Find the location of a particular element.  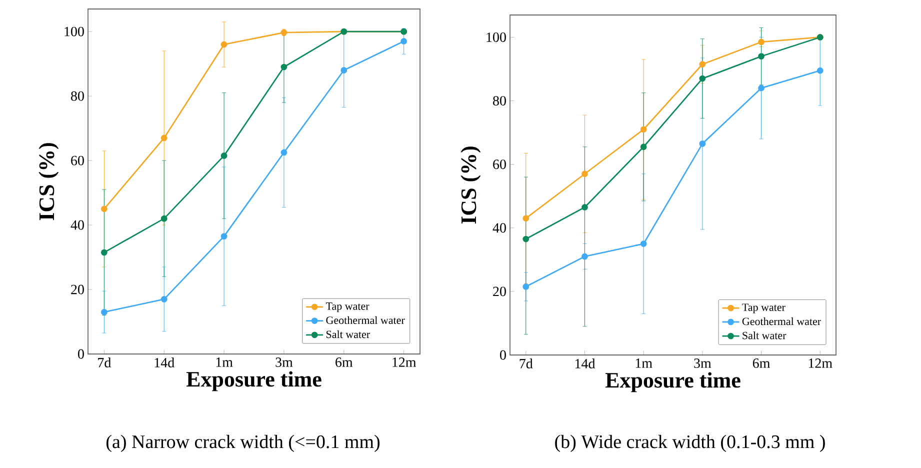

text: (a) Narrow crack width (<=0.1 mm) is located at coordinates (243, 443).